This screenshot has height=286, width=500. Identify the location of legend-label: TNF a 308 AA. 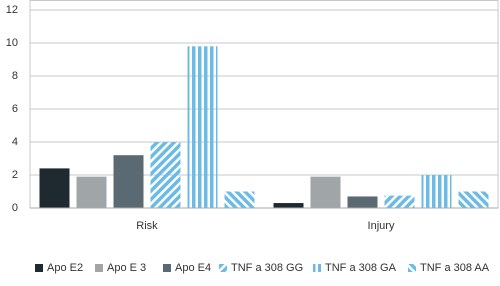
(455, 268).